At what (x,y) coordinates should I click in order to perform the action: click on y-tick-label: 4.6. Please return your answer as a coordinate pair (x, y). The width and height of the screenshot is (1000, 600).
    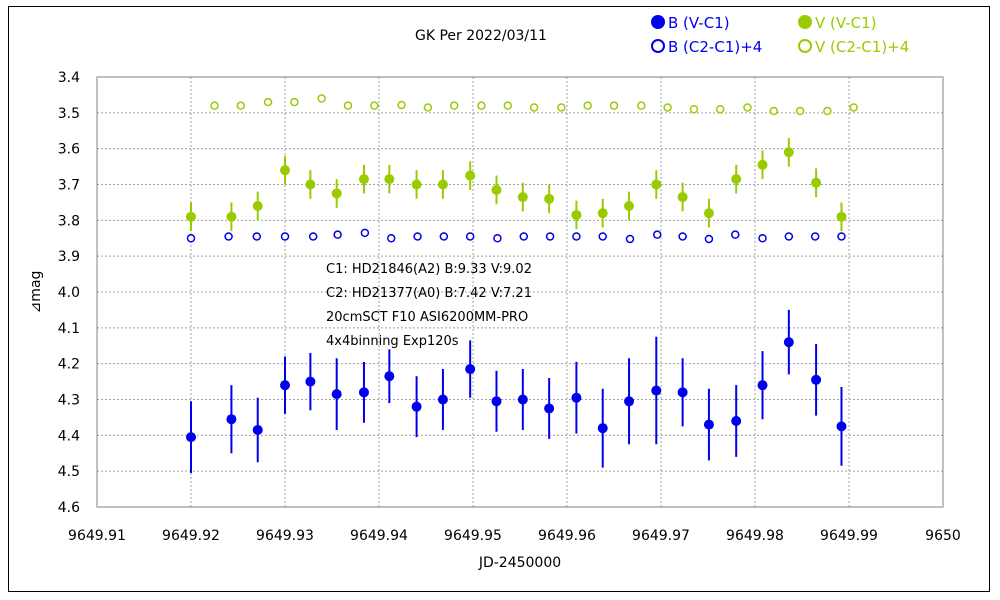
    Looking at the image, I should click on (69, 508).